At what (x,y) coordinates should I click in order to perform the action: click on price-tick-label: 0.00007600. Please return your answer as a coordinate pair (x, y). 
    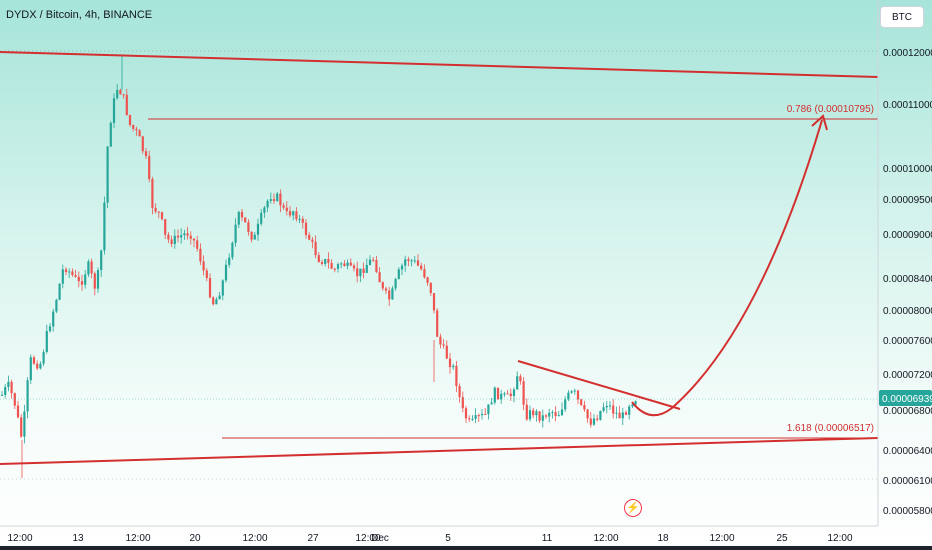
    Looking at the image, I should click on (907, 341).